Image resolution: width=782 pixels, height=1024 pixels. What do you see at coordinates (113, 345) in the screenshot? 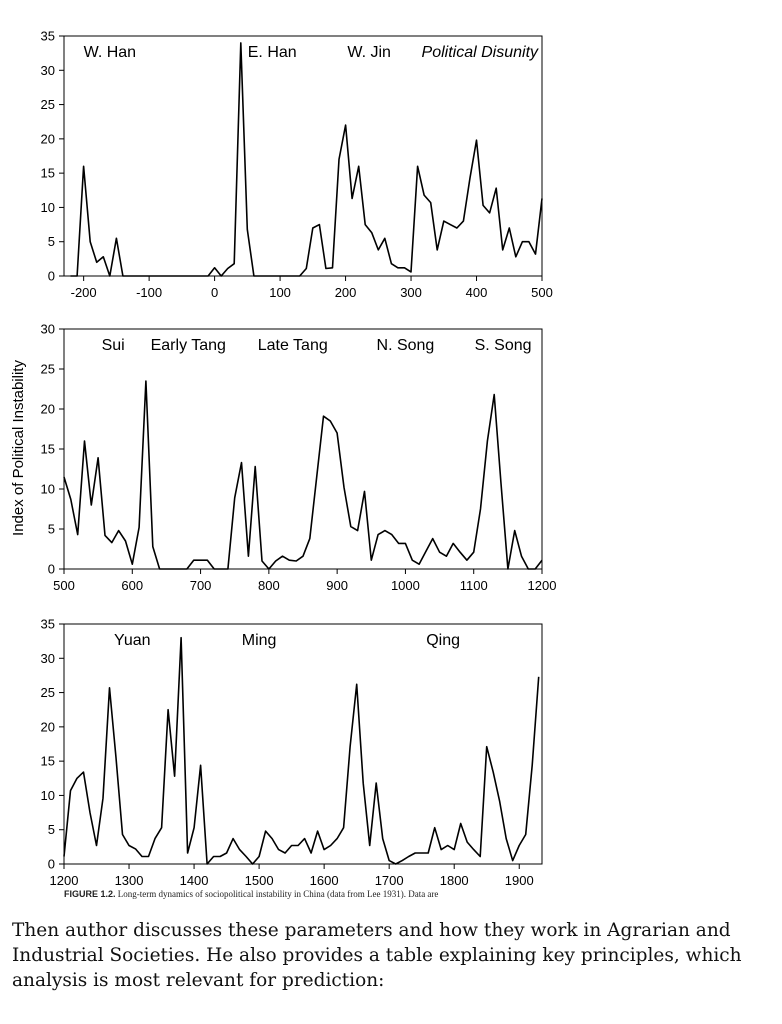
I see `era-label: Sui` at bounding box center [113, 345].